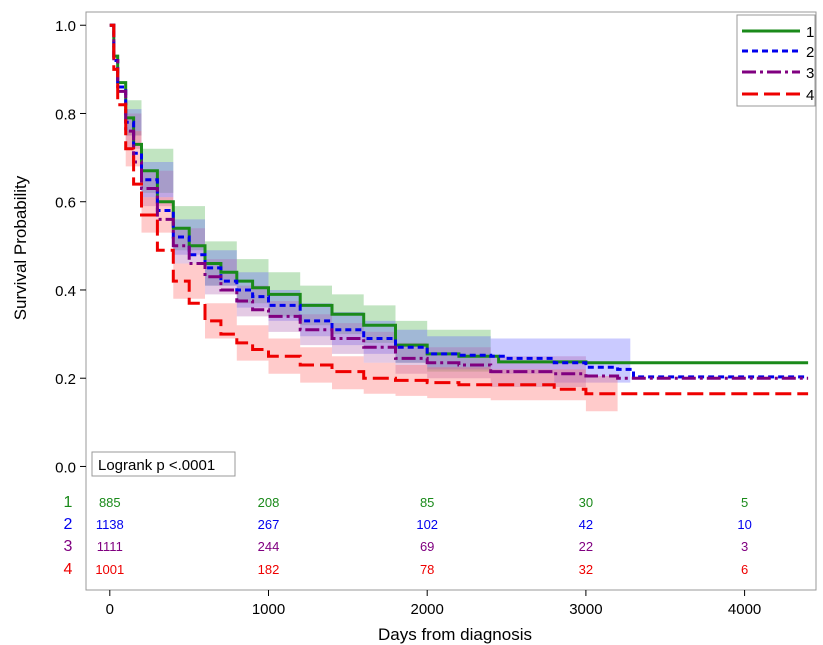 Image resolution: width=823 pixels, height=645 pixels. What do you see at coordinates (810, 52) in the screenshot?
I see `legend-label-2: 2` at bounding box center [810, 52].